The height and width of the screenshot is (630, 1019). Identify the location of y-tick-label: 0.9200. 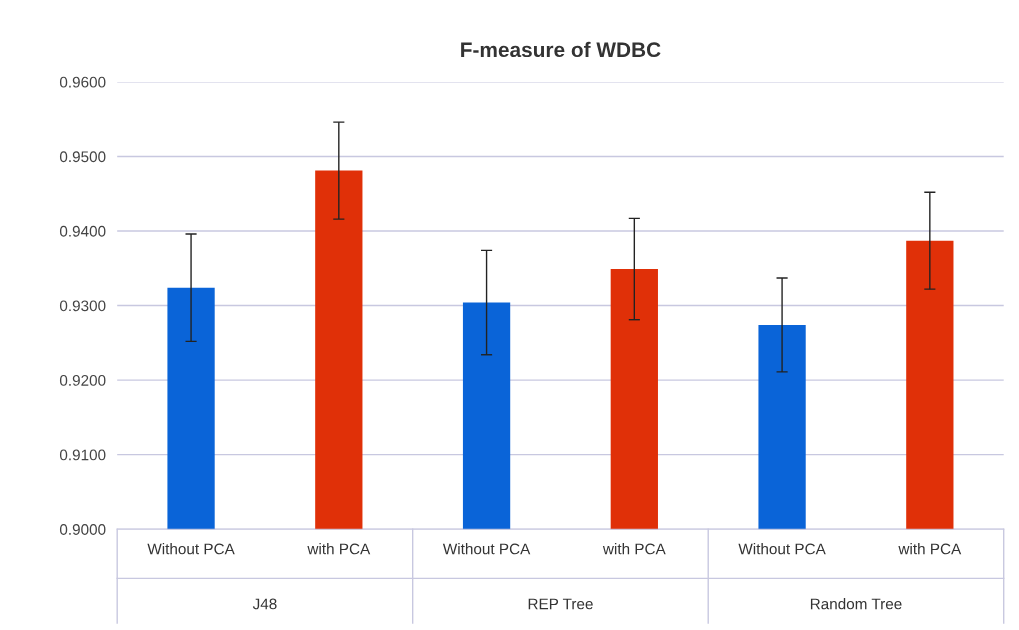
(82, 380).